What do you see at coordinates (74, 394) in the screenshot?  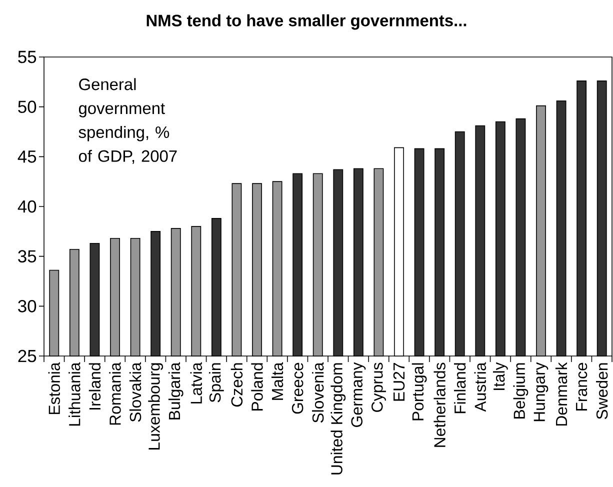 I see `x-tick-label: Lithuania` at bounding box center [74, 394].